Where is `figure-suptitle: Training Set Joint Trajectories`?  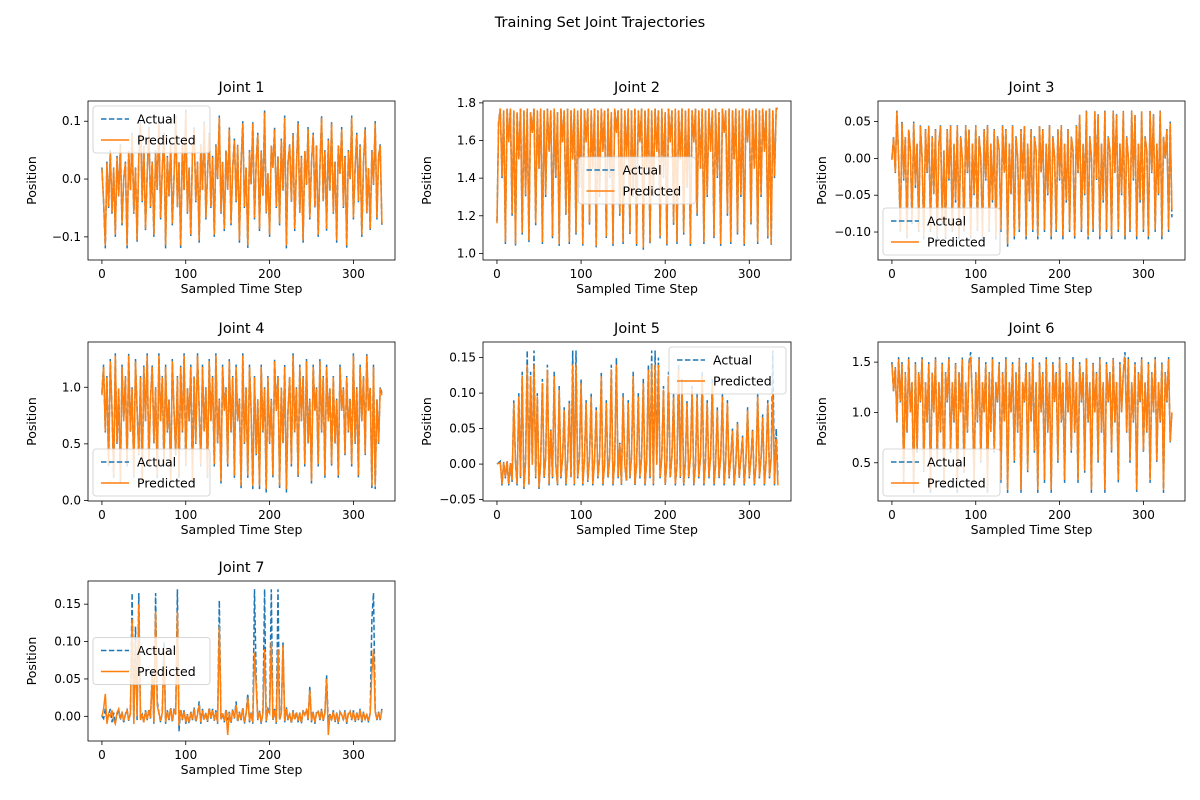
figure-suptitle: Training Set Joint Trajectories is located at coordinates (599, 23).